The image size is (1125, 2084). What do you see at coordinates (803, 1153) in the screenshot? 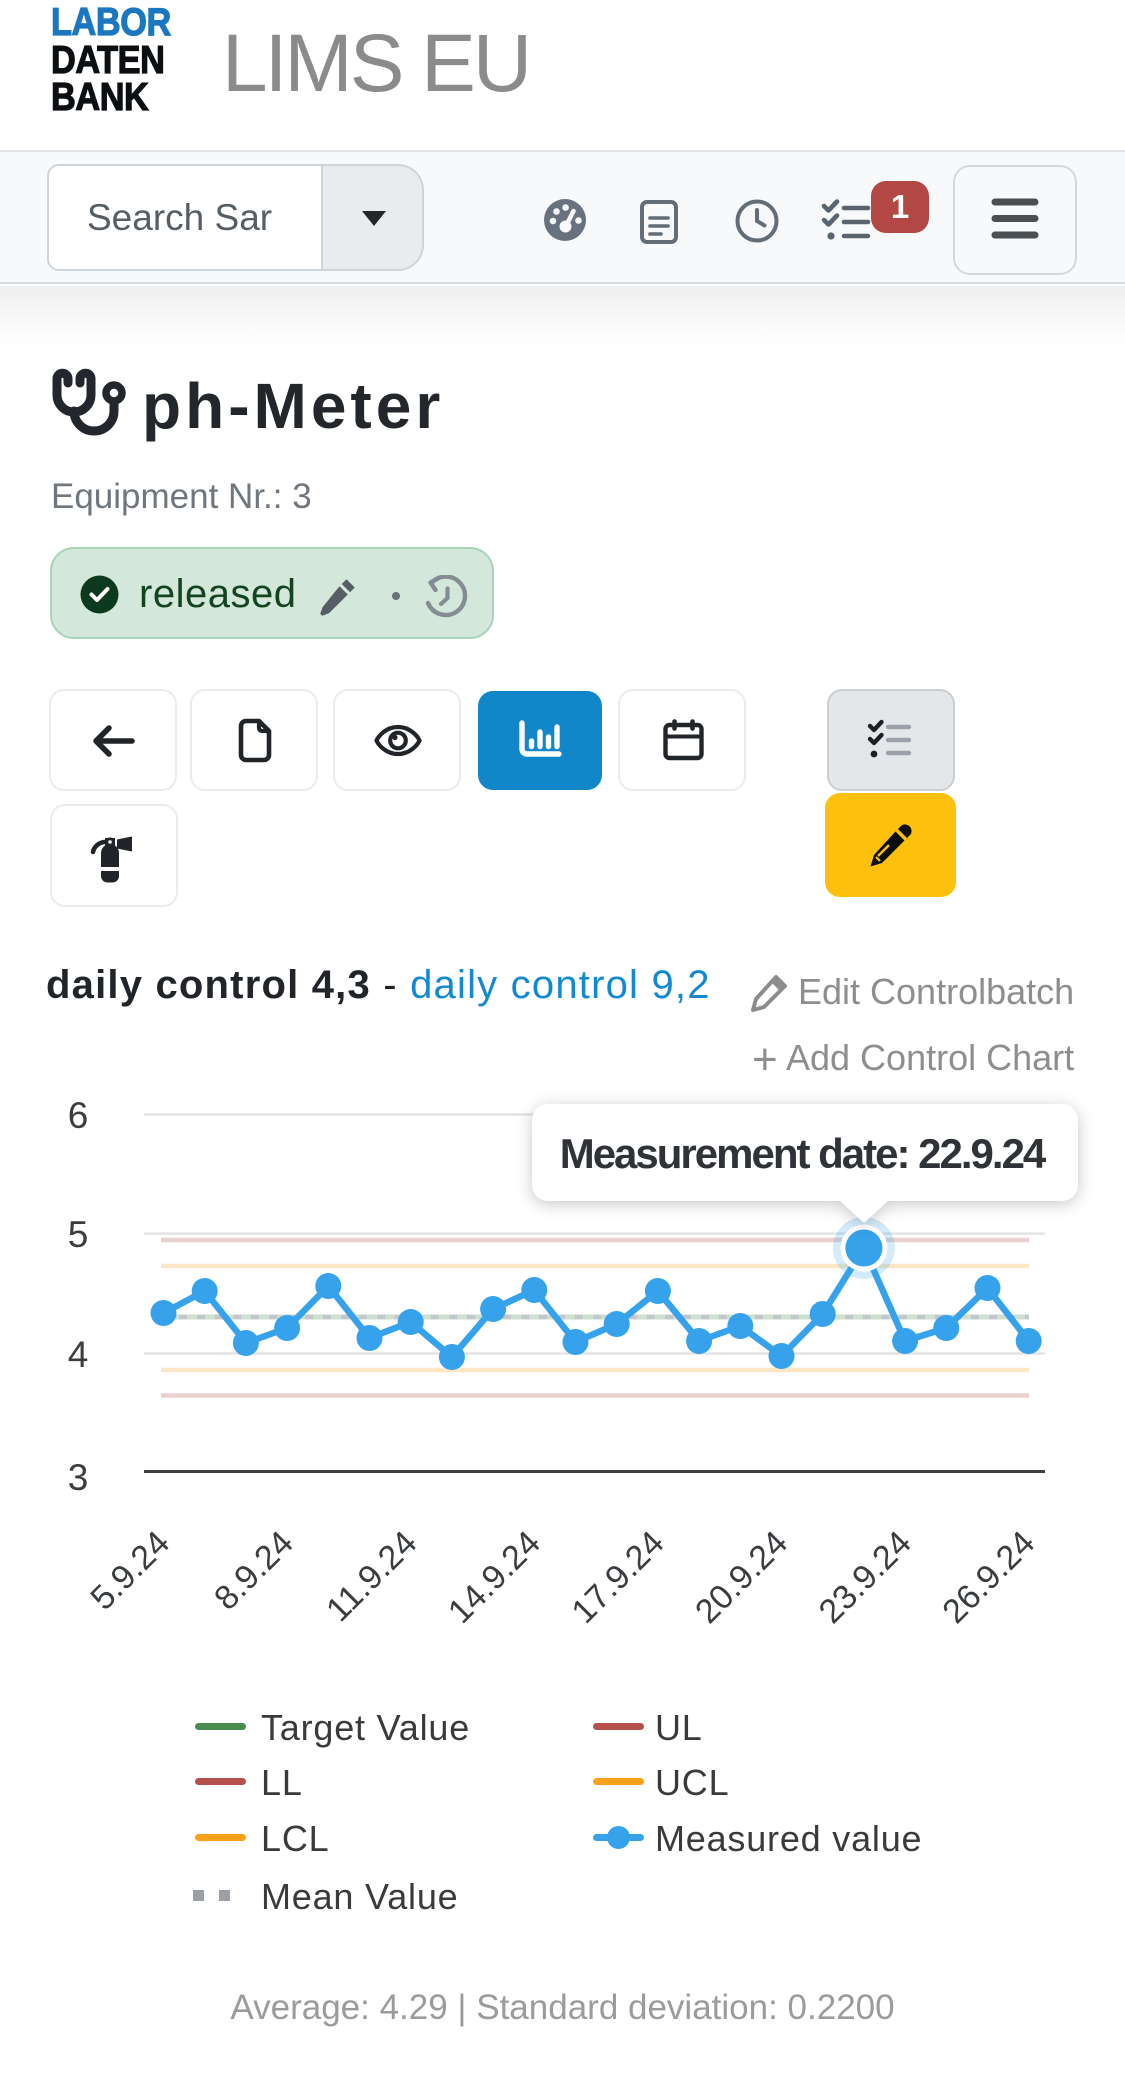
I see `svg-text: Measurement date: 22.9.24` at bounding box center [803, 1153].